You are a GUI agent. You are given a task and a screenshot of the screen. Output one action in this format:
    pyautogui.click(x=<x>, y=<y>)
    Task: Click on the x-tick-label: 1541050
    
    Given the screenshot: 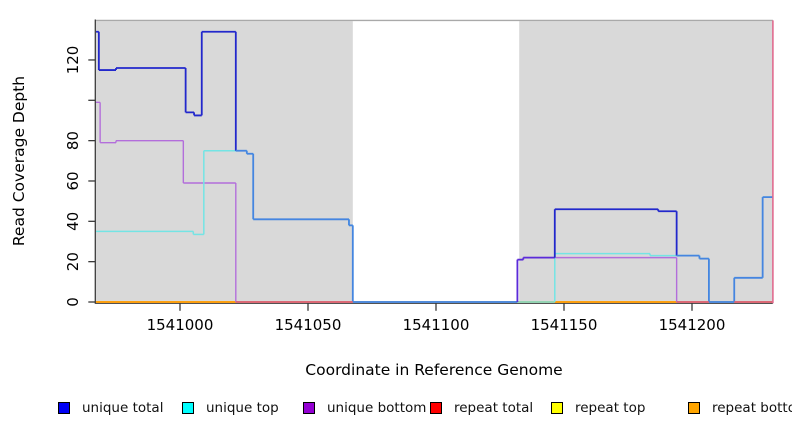 What is the action you would take?
    pyautogui.click(x=308, y=325)
    